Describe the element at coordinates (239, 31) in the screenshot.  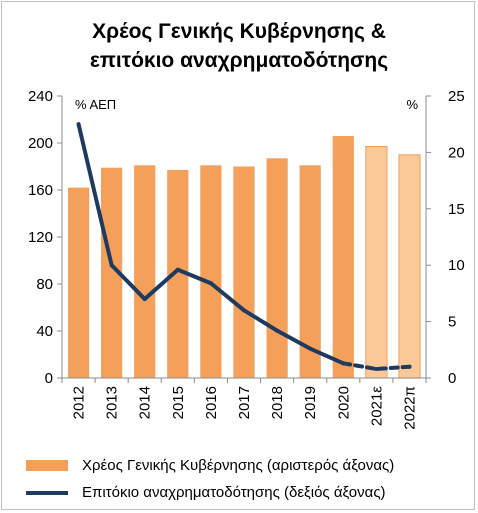
I see `chart-title-line1: Χρέος Γενικής Κυβέρνησης &` at that location.